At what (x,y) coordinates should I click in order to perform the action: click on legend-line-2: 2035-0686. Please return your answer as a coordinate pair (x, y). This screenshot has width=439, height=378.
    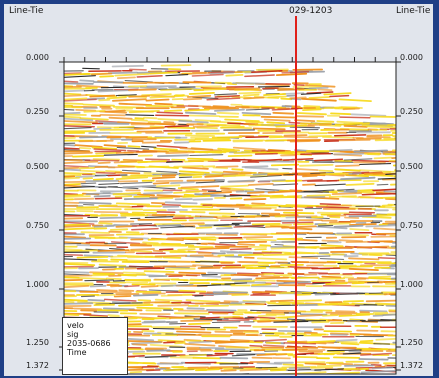
    Looking at the image, I should click on (89, 343).